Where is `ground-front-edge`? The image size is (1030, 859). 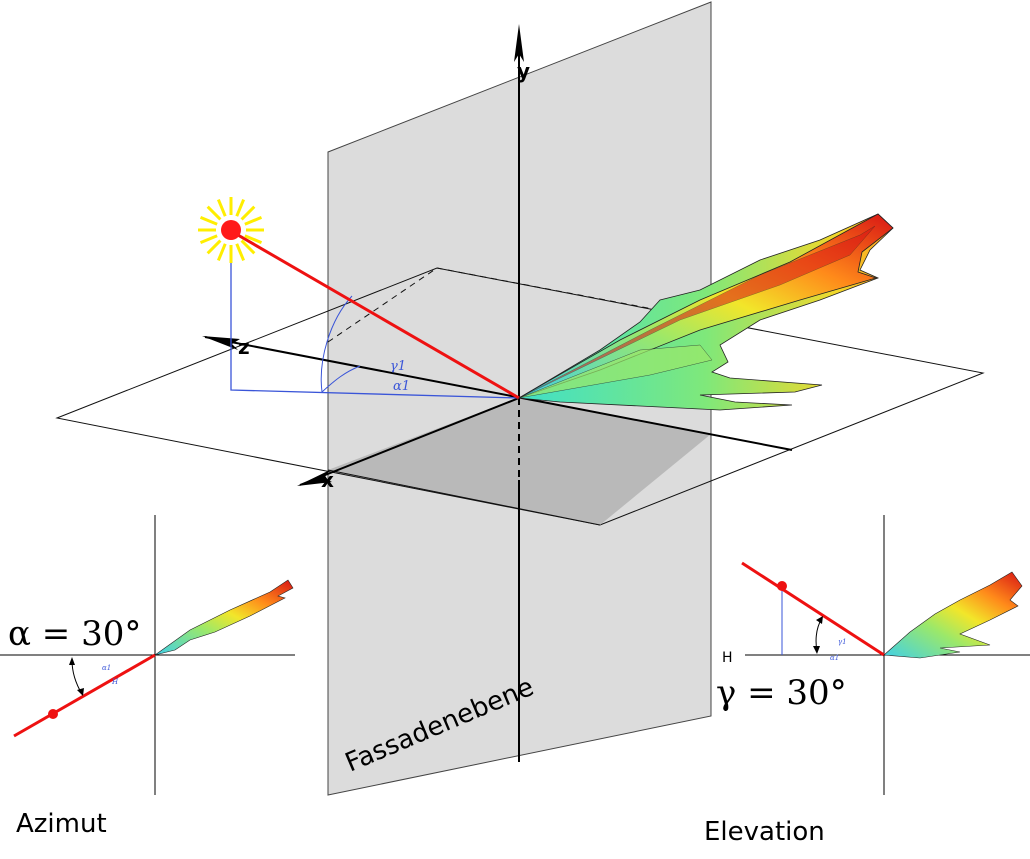
ground-front-edge is located at coordinates (464, 497).